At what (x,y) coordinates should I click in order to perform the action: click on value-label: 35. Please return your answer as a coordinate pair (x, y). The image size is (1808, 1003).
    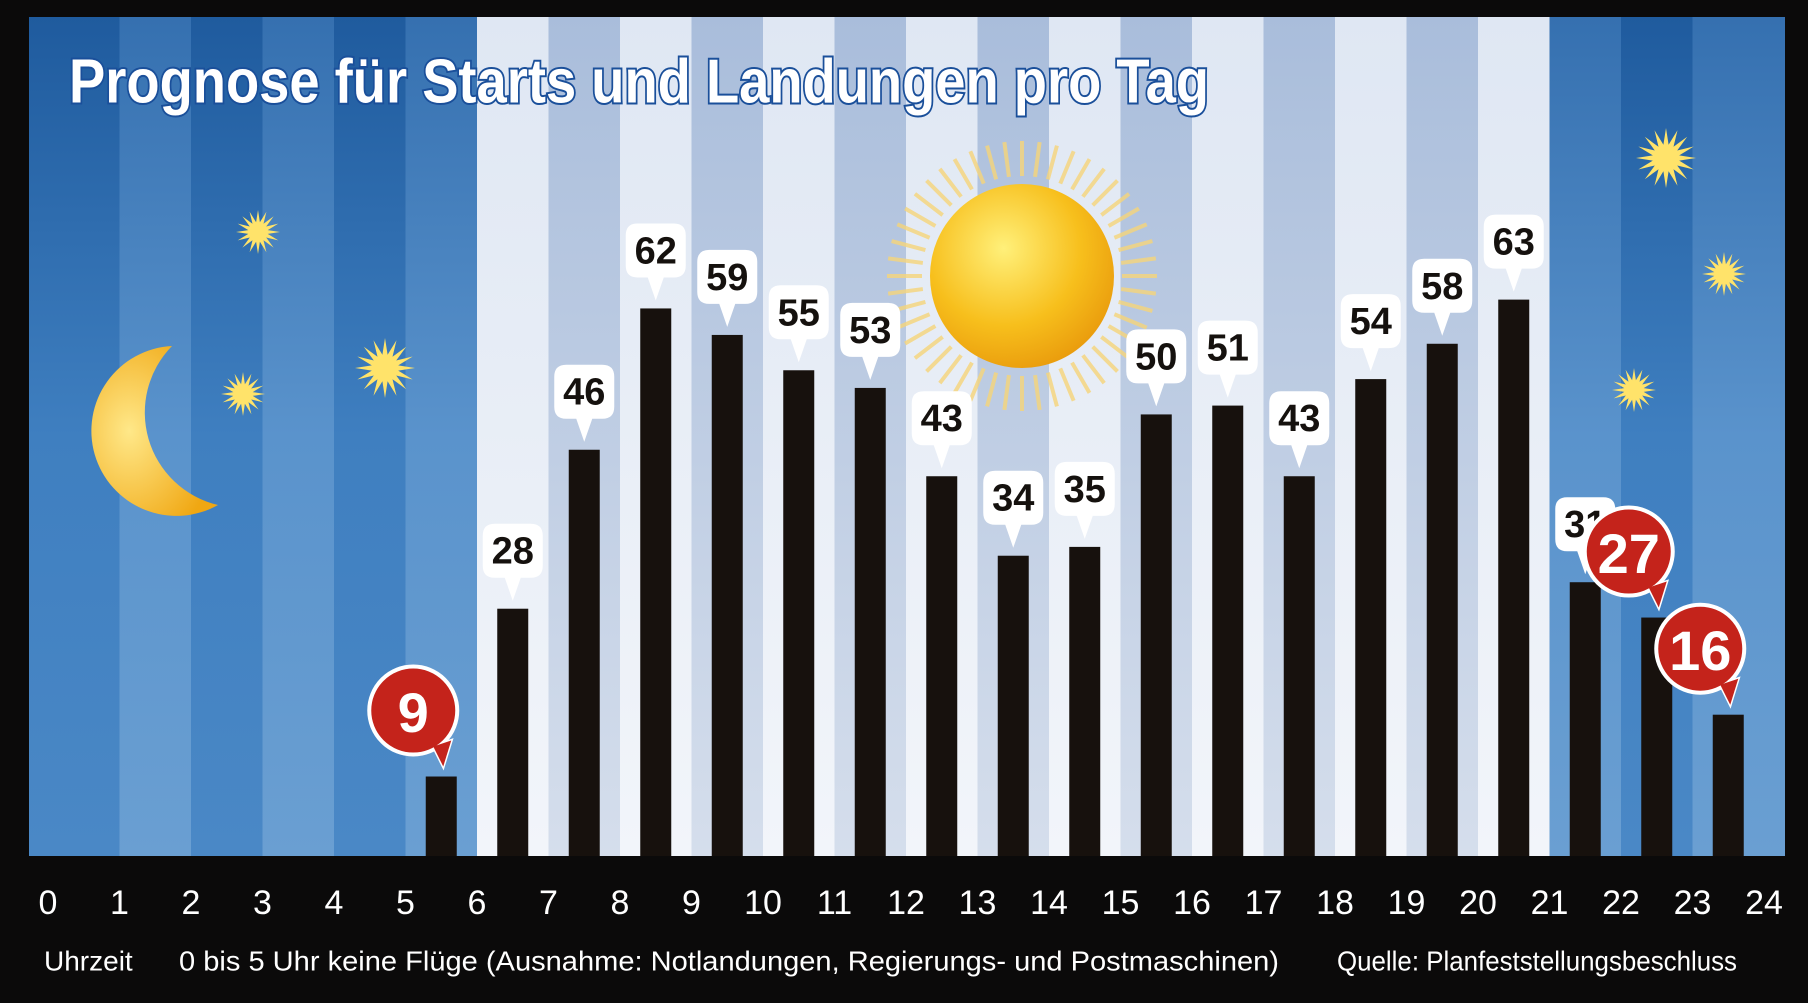
    Looking at the image, I should click on (1085, 490).